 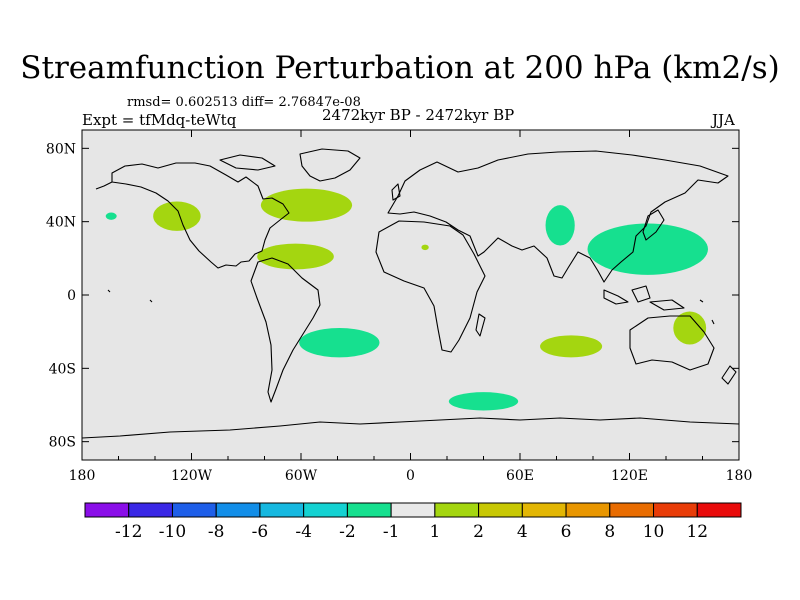 What do you see at coordinates (247, 162) in the screenshot?
I see `coast-arctic-islands` at bounding box center [247, 162].